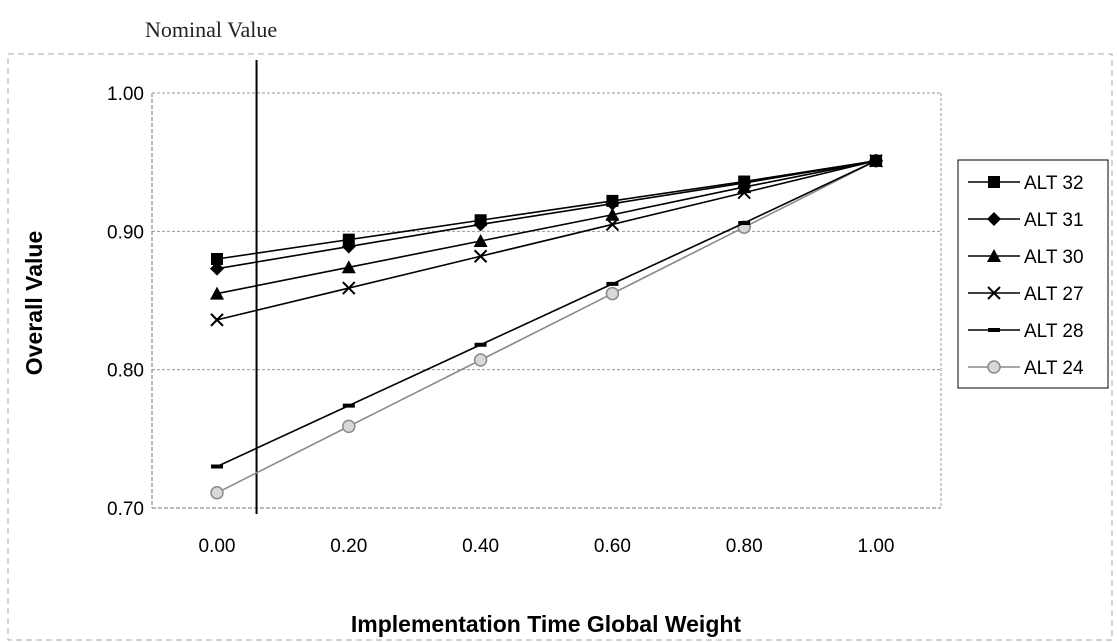 Image resolution: width=1118 pixels, height=642 pixels. Describe the element at coordinates (480, 546) in the screenshot. I see `x-tick-label: 0.40` at that location.